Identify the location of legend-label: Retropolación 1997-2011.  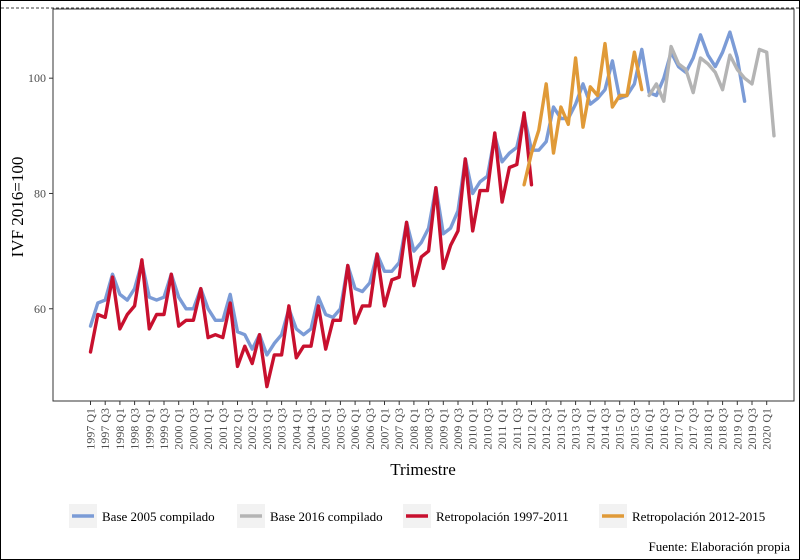
(502, 516).